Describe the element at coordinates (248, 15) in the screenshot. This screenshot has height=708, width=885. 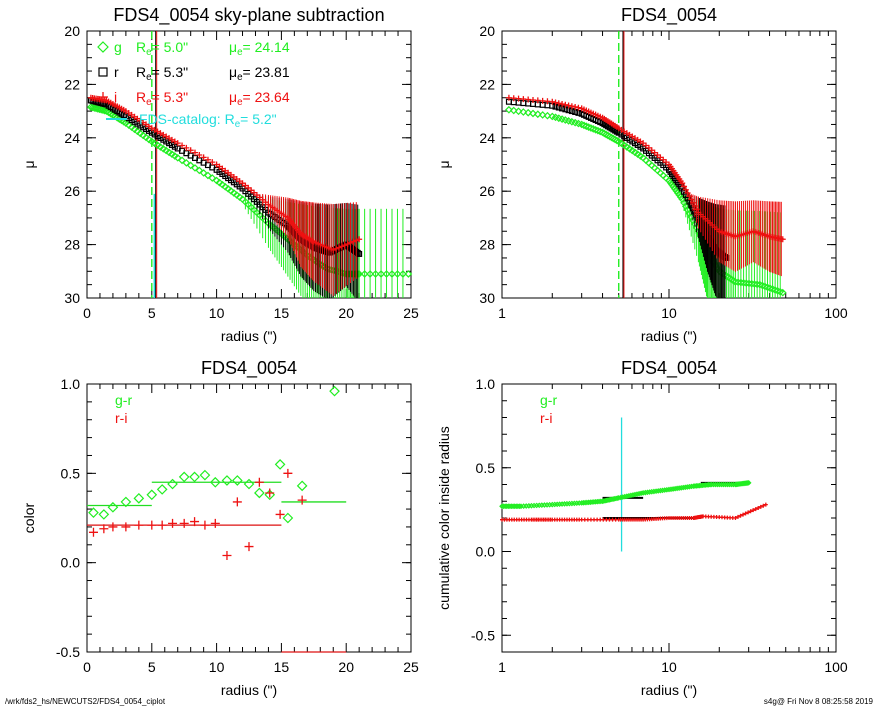
I see `chart-title: FDS4_0054 sky-plane subtraction` at that location.